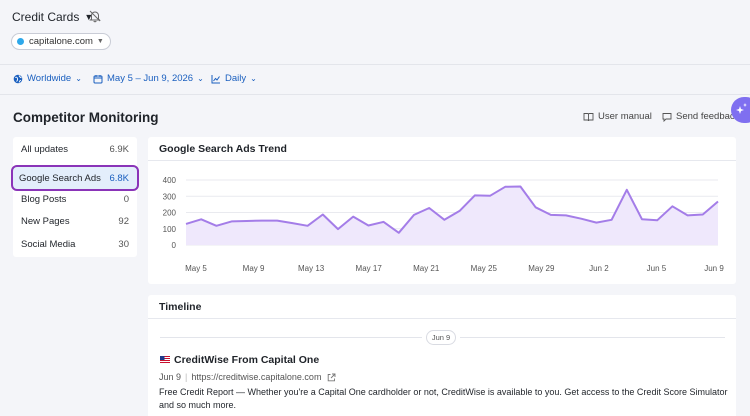 The height and width of the screenshot is (416, 750). I want to click on sidebar-item-new-pages: New Pages 92, so click(75, 221).